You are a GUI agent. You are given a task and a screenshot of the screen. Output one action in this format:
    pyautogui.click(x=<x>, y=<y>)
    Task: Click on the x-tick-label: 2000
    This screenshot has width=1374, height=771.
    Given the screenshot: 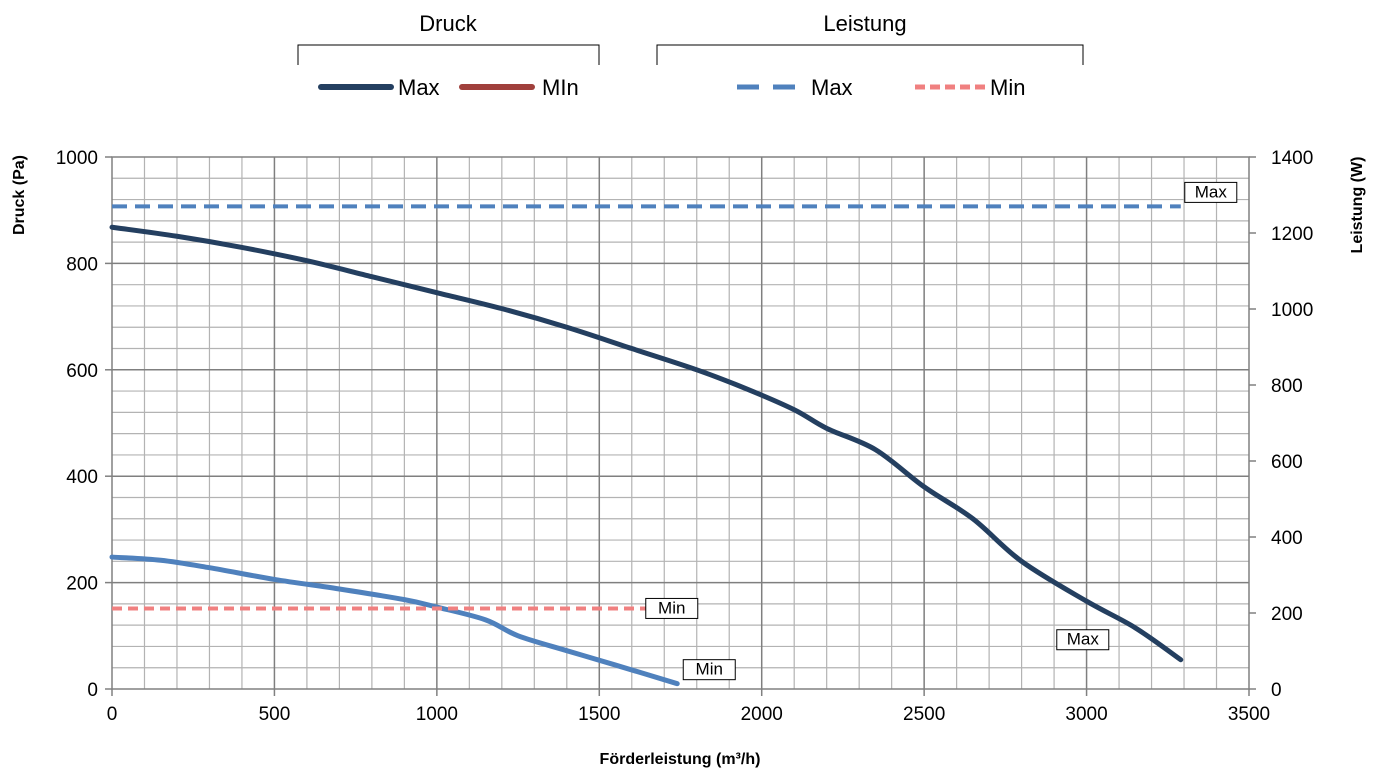 What is the action you would take?
    pyautogui.click(x=762, y=714)
    